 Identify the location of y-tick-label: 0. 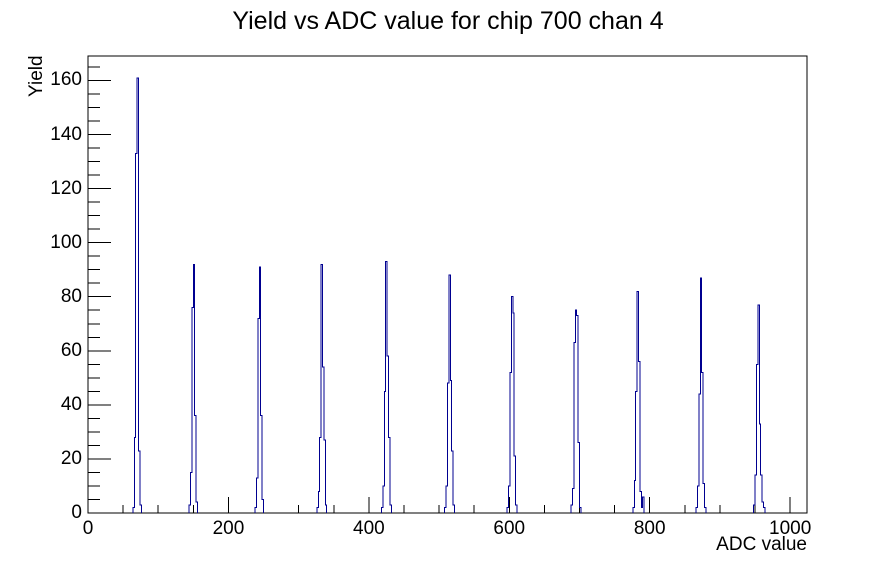
(76, 512).